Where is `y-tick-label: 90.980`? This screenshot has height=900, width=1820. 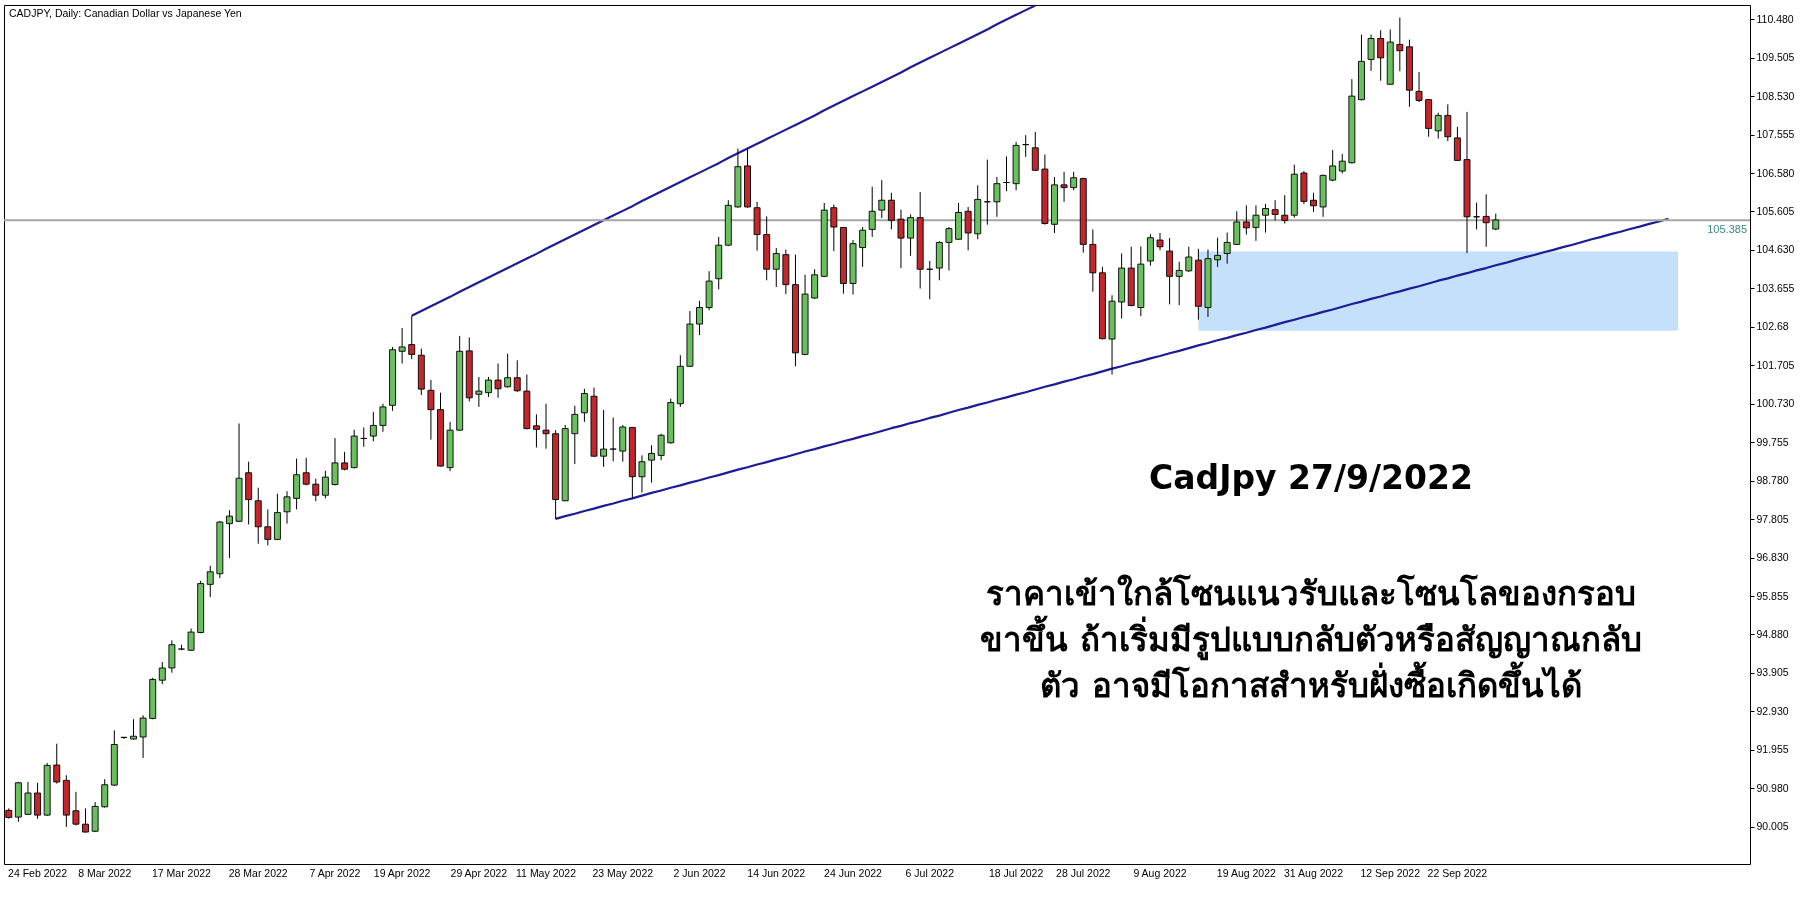 y-tick-label: 90.980 is located at coordinates (1772, 787).